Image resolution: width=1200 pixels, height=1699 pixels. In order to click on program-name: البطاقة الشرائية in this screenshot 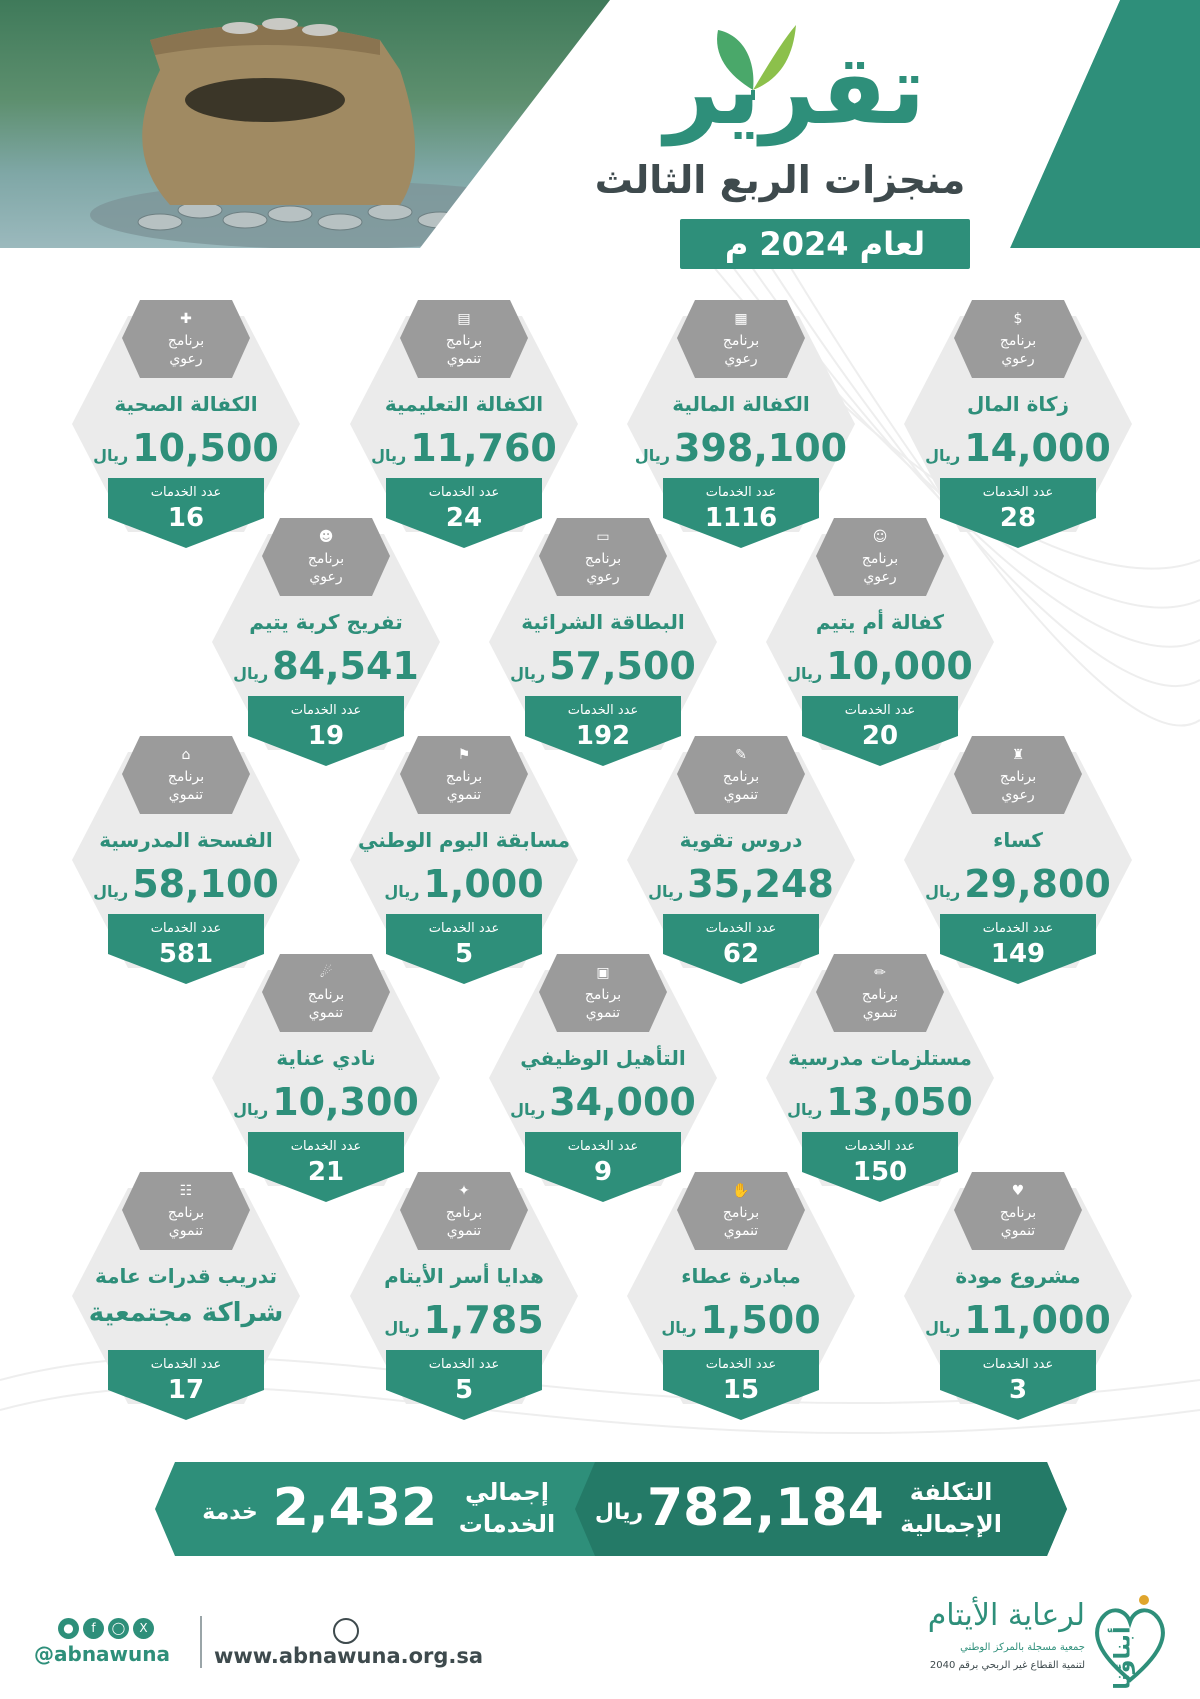, I will do `click(603, 622)`.